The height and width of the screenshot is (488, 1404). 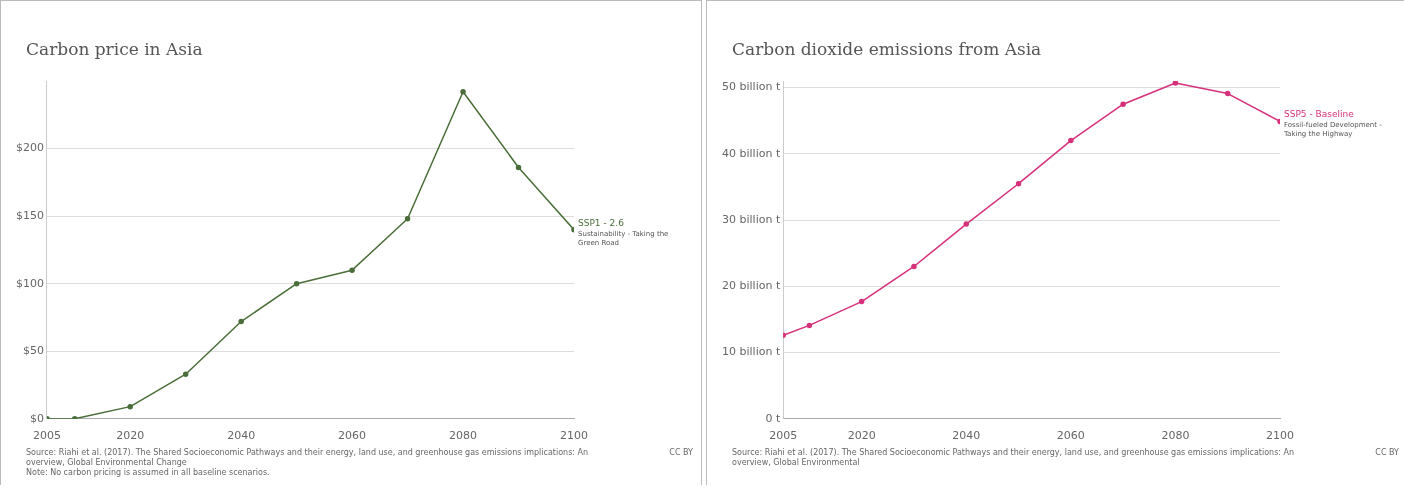 I want to click on chart-title: Carbon price in Asia, so click(x=114, y=49).